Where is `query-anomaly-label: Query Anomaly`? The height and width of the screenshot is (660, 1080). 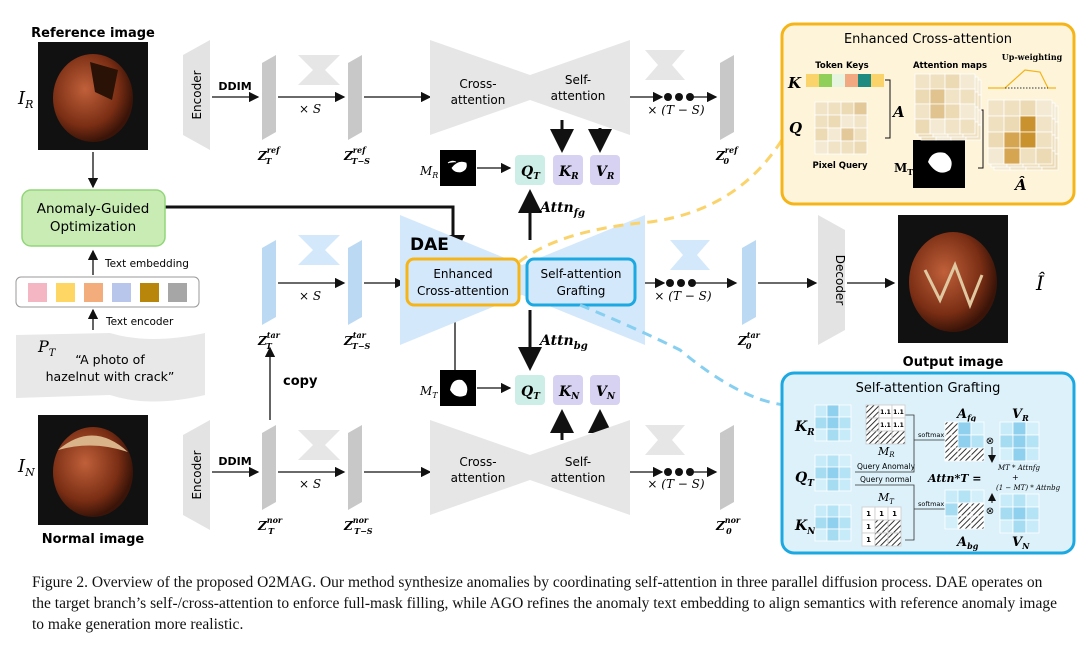
query-anomaly-label: Query Anomaly is located at coordinates (886, 466).